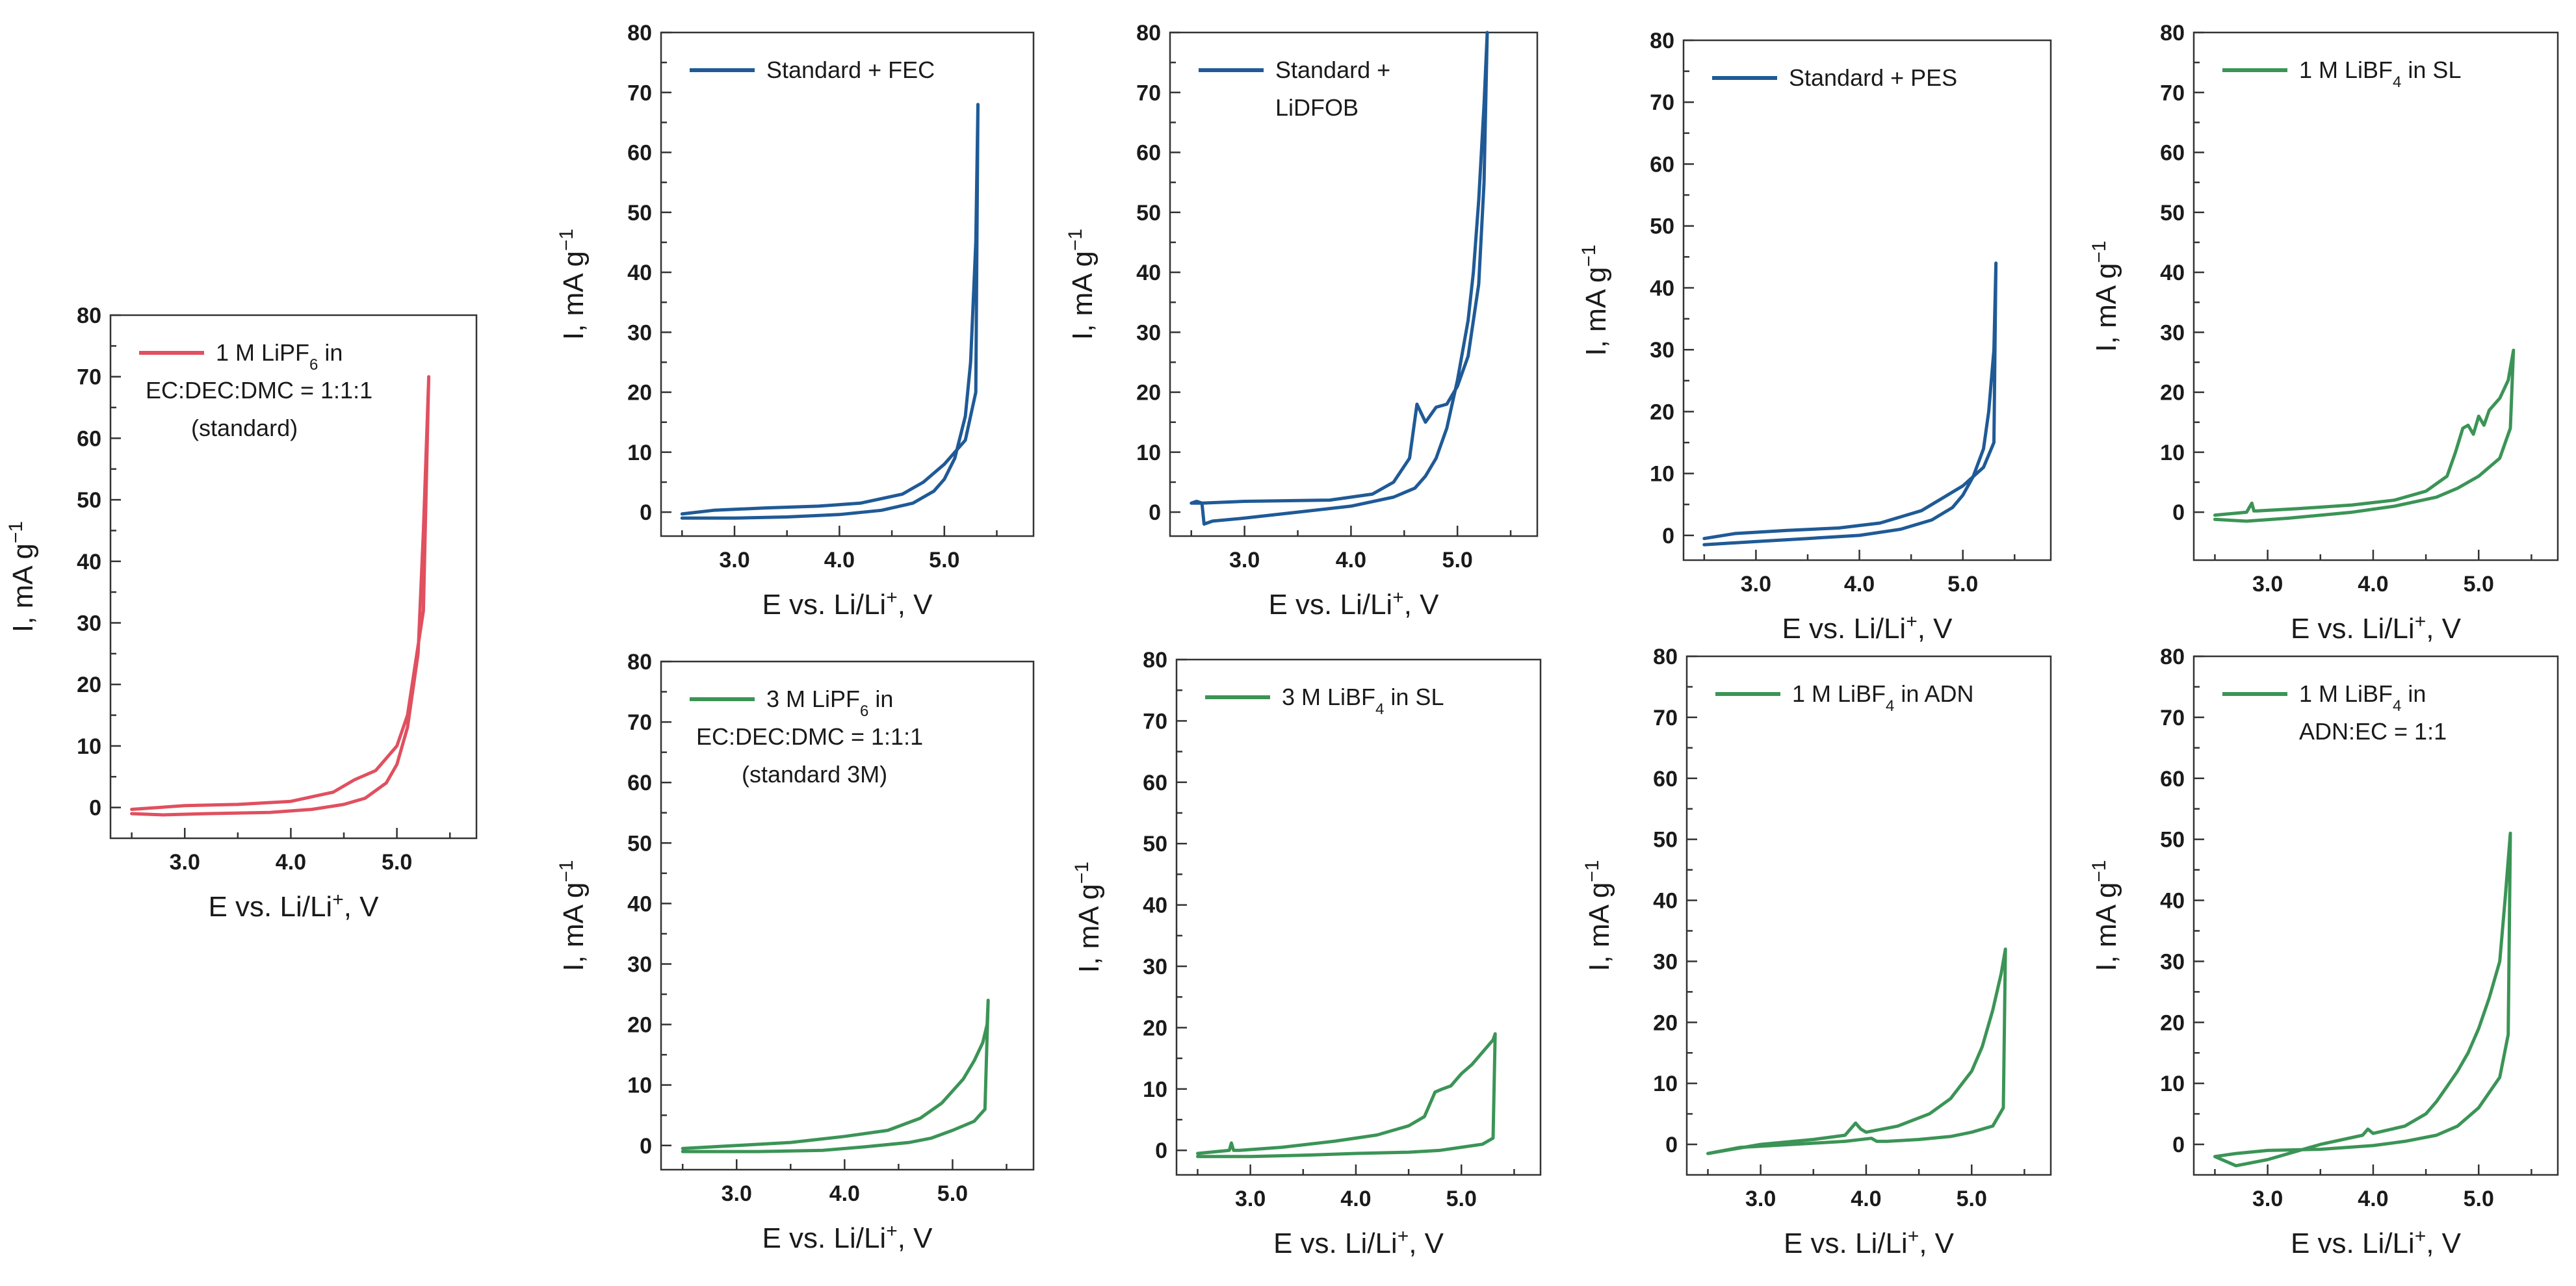 The width and height of the screenshot is (2576, 1286). I want to click on legend-text: LiDFOB, so click(1317, 107).